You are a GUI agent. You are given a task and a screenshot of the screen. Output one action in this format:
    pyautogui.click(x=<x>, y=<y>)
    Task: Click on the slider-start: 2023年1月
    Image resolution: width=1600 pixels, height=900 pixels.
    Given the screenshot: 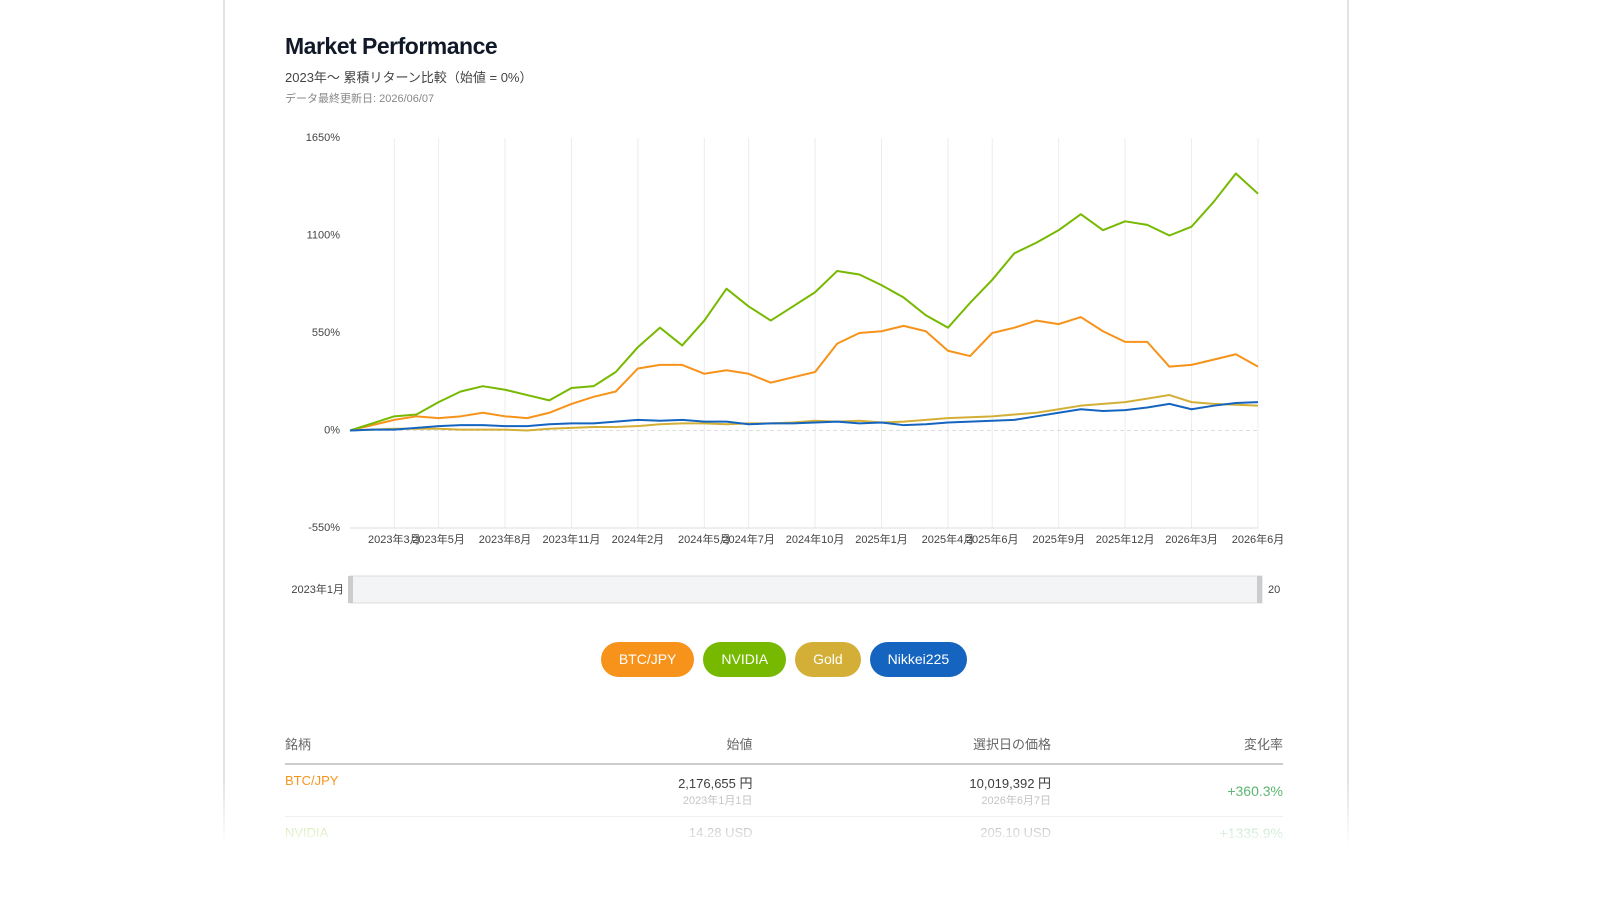 What is the action you would take?
    pyautogui.click(x=317, y=589)
    